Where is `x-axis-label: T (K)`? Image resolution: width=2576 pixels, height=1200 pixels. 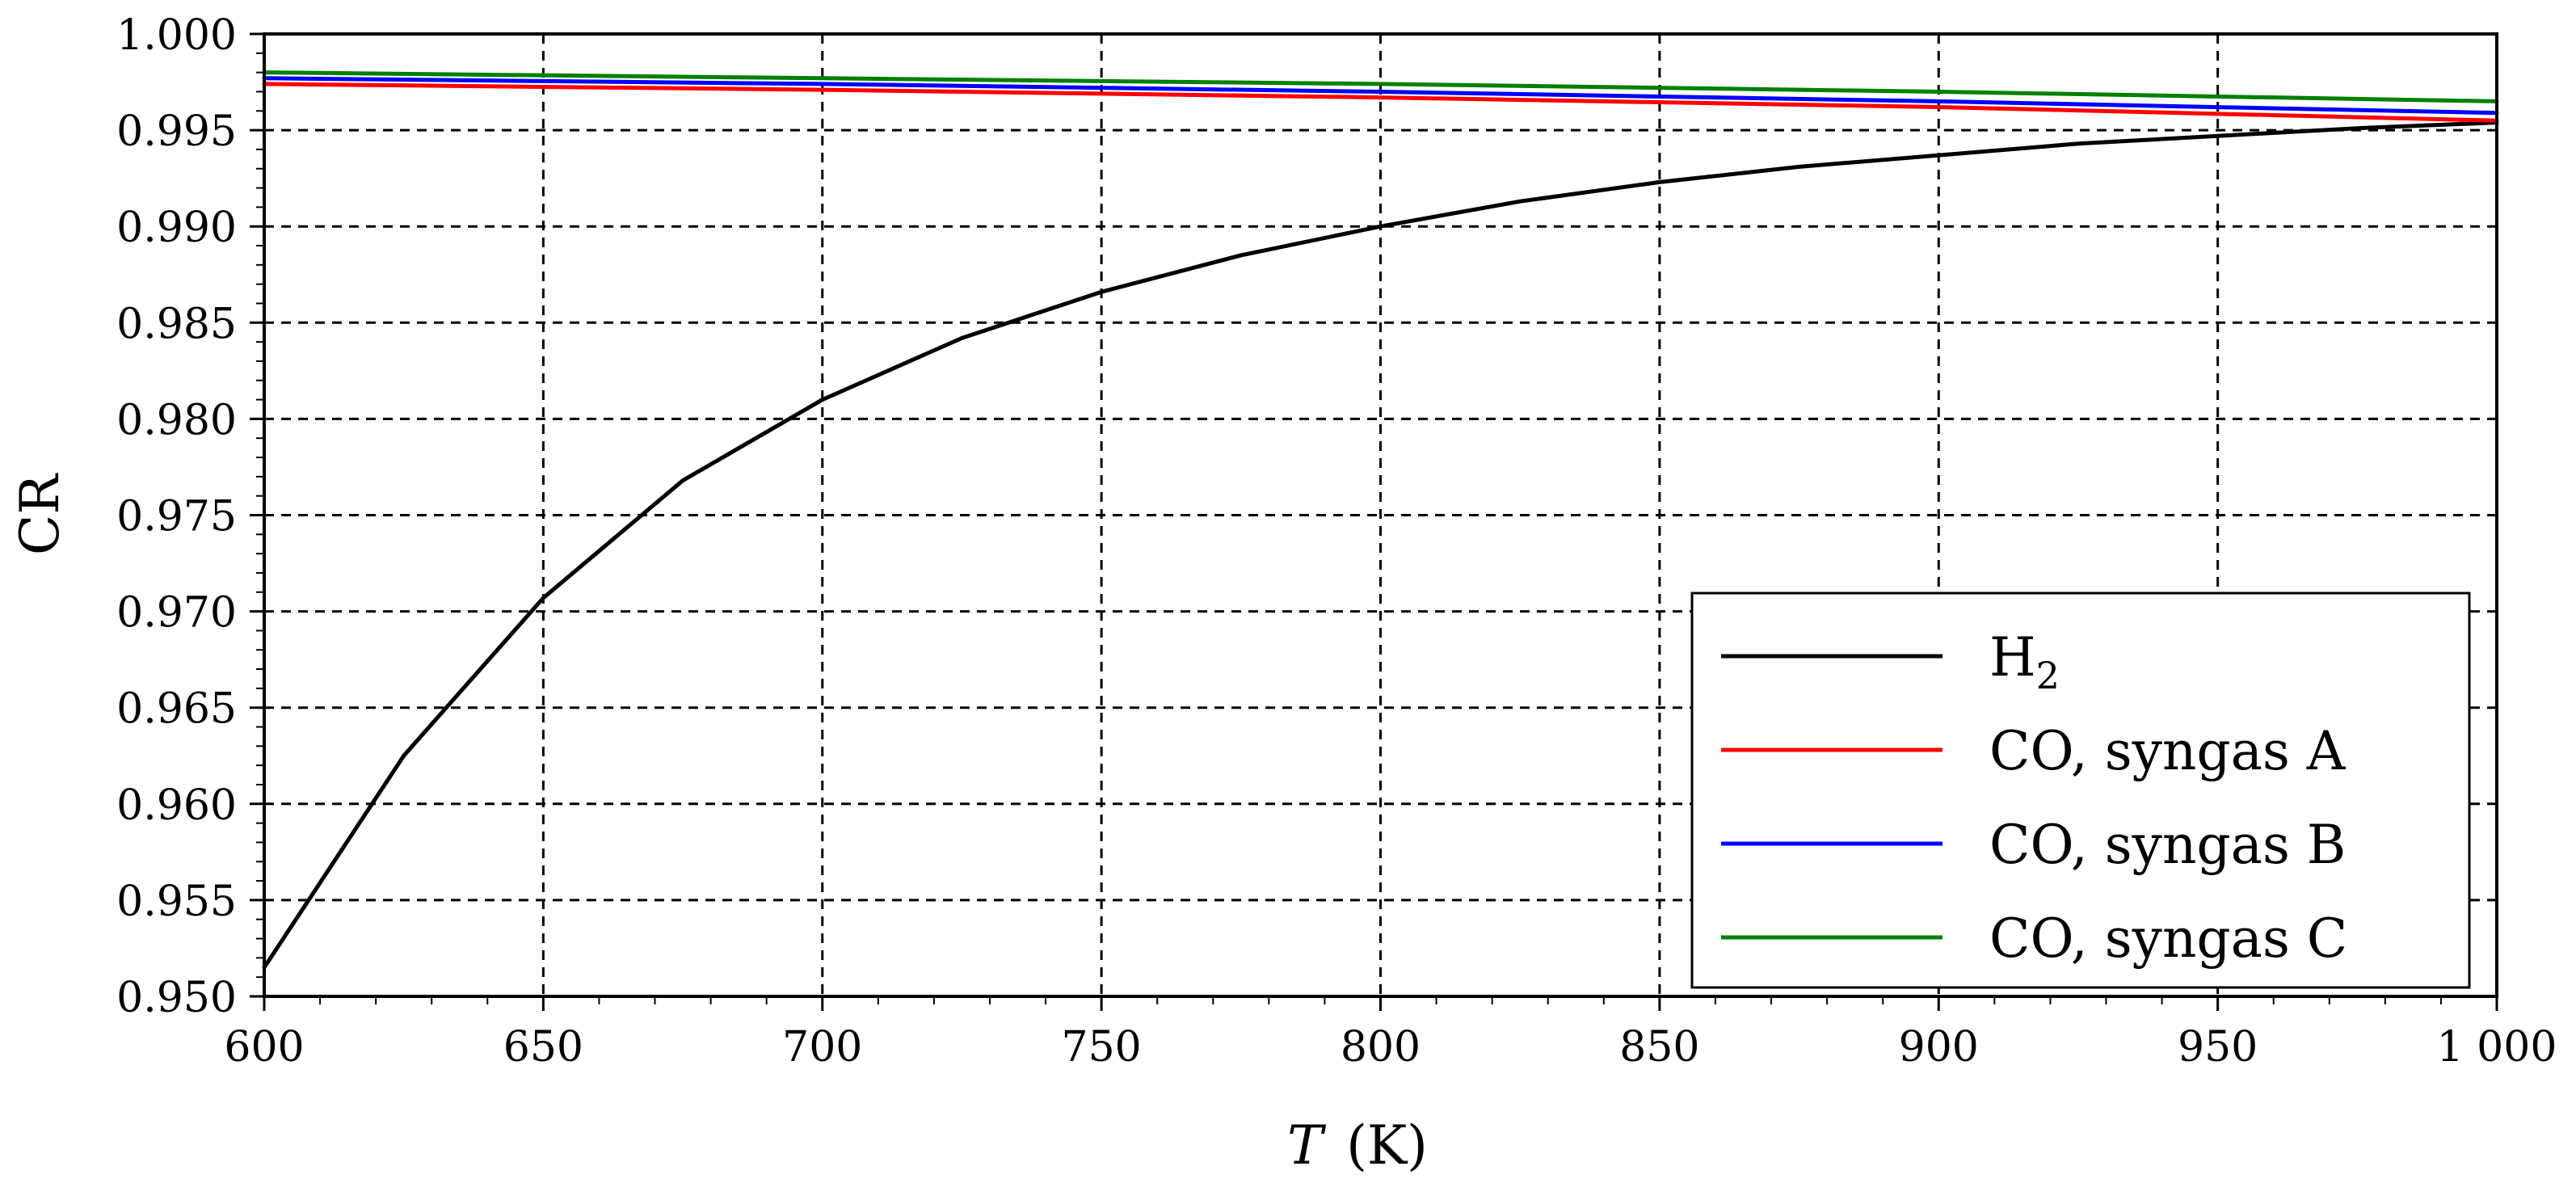 x-axis-label: T (K) is located at coordinates (1357, 1145).